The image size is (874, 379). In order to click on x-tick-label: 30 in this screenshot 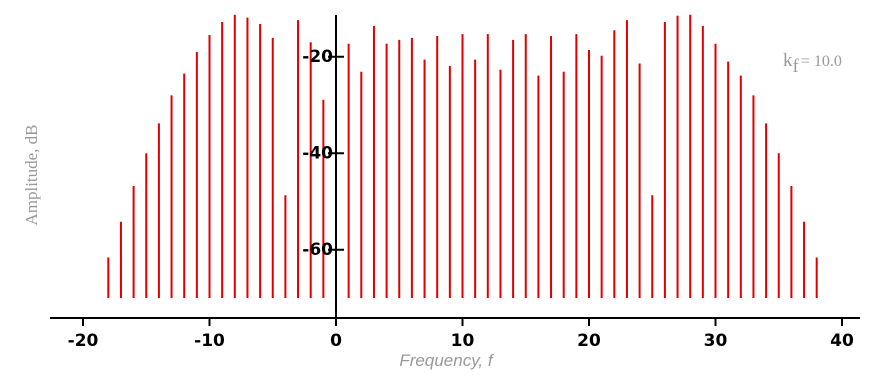, I will do `click(716, 341)`.